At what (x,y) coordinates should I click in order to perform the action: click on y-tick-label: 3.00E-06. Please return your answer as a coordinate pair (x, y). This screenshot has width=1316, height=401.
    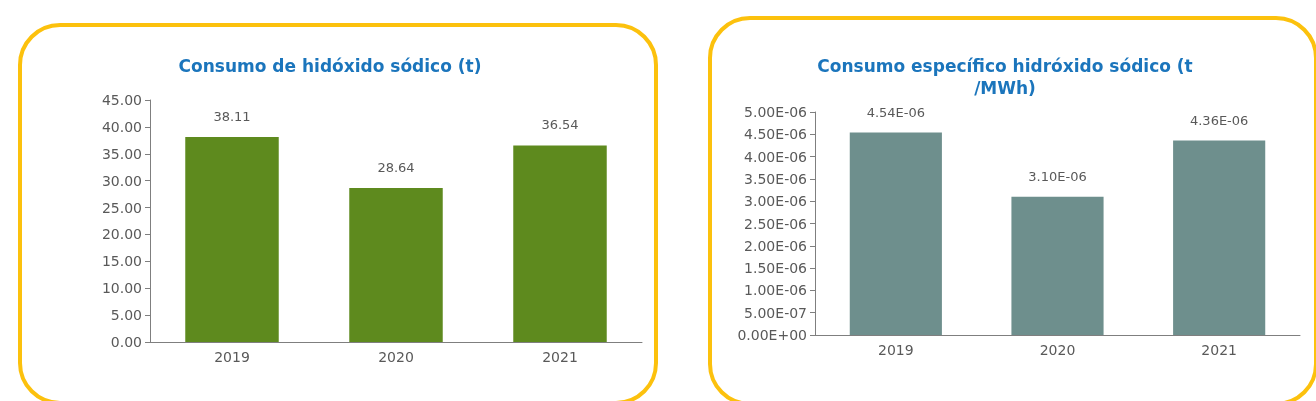
    Looking at the image, I should click on (776, 201).